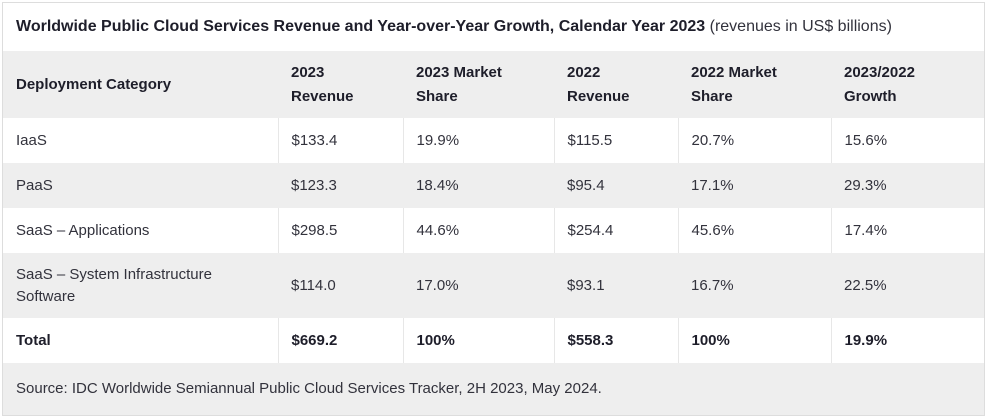 This screenshot has width=987, height=418. I want to click on col-header-2023-market-share: 2023 Market Share, so click(478, 84).